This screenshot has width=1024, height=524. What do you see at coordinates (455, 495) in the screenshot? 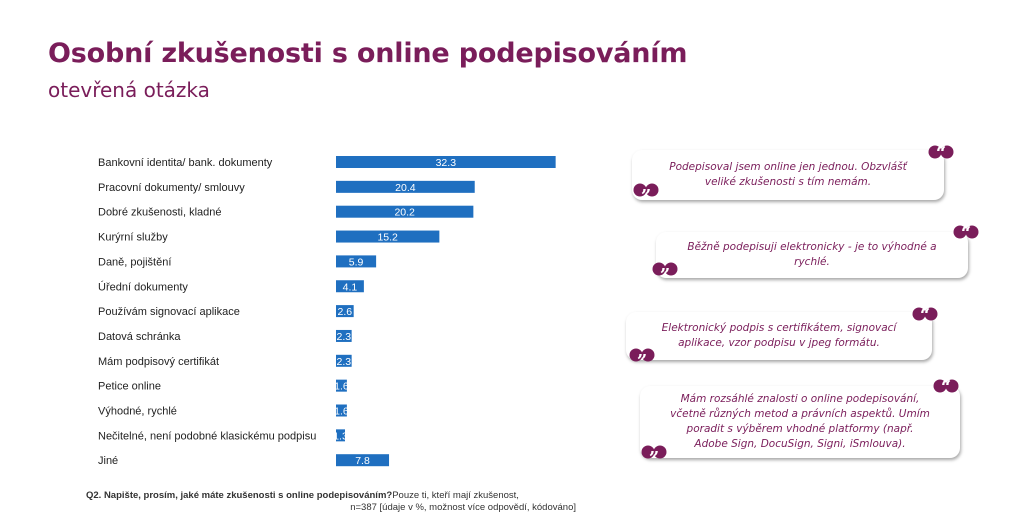
I see `footnote-filter: Pouze ti, kteří mají zkušenost,` at bounding box center [455, 495].